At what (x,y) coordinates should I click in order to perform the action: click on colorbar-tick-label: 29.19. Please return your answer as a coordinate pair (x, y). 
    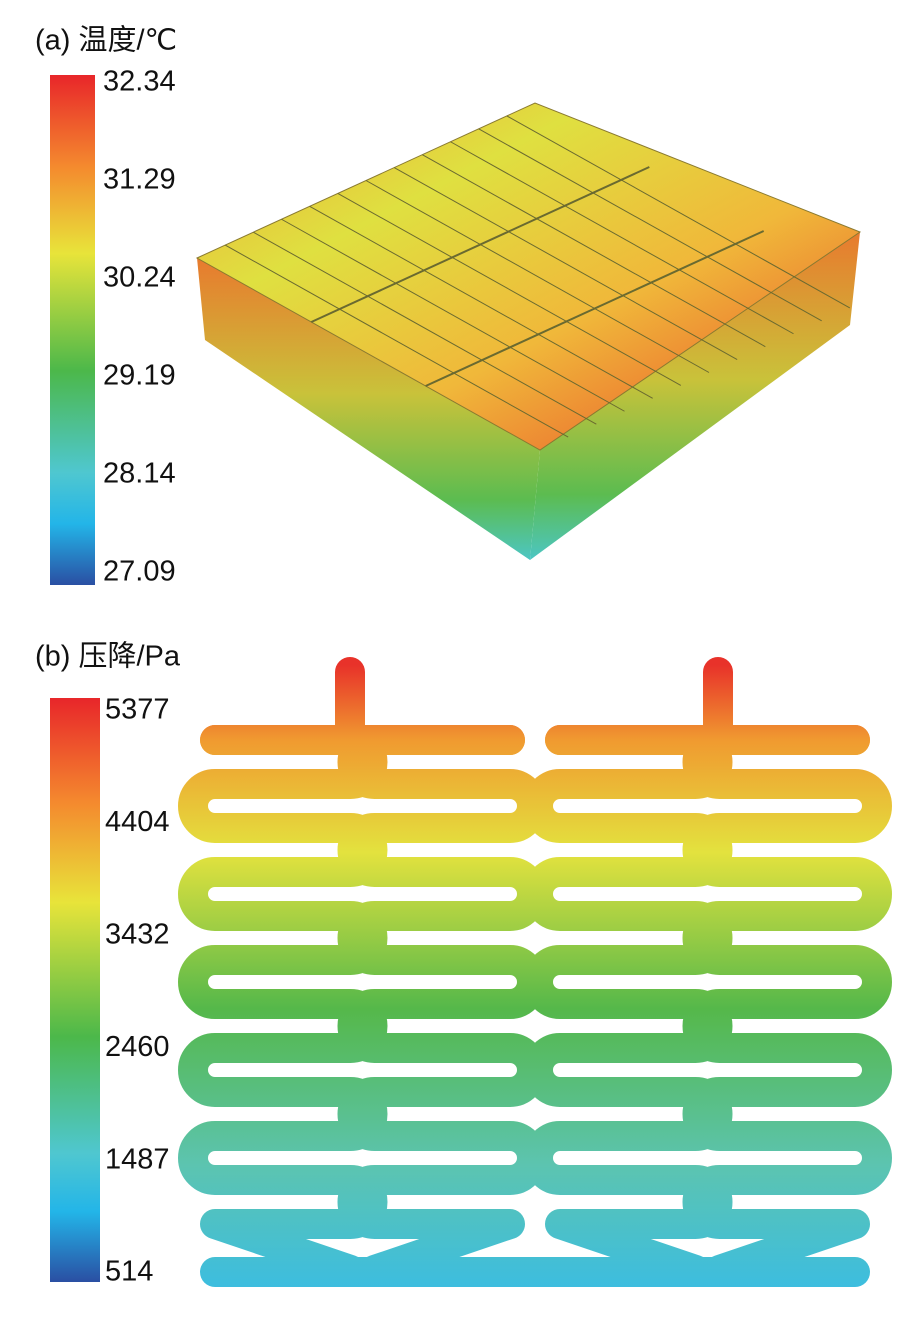
    Looking at the image, I should click on (139, 376).